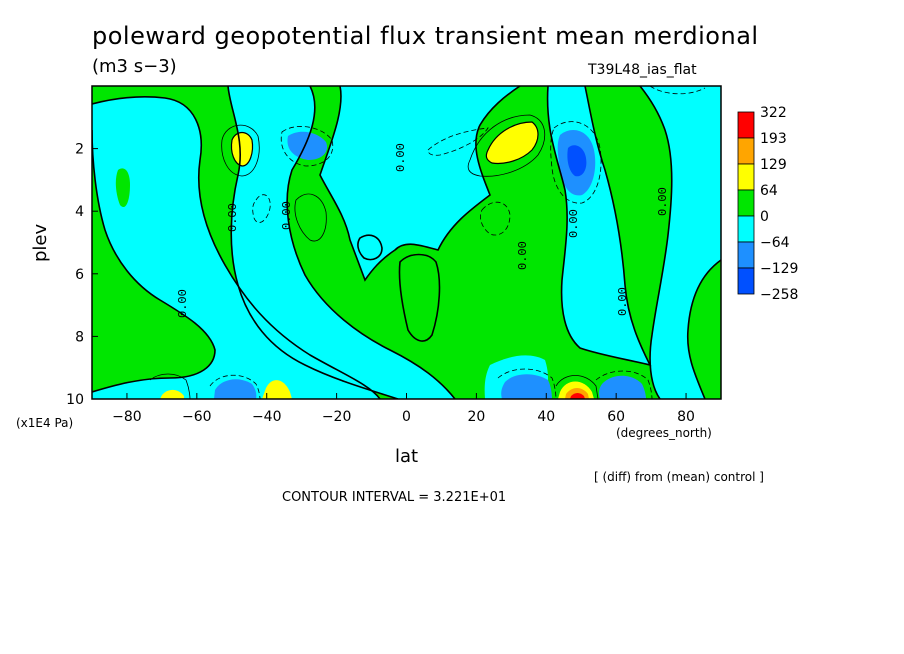  What do you see at coordinates (577, 396) in the screenshot?
I see `max-positive-nh-lower` at bounding box center [577, 396].